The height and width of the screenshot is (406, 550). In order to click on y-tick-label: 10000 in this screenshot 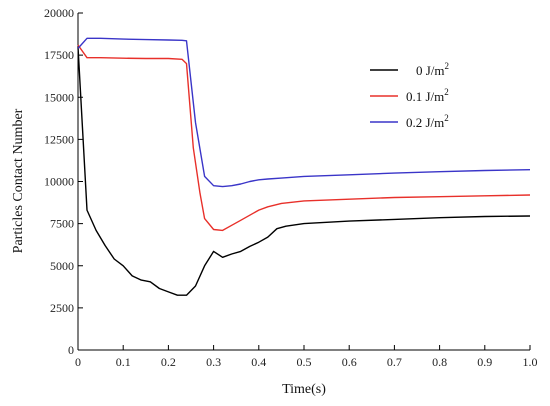, I will do `click(59, 182)`.